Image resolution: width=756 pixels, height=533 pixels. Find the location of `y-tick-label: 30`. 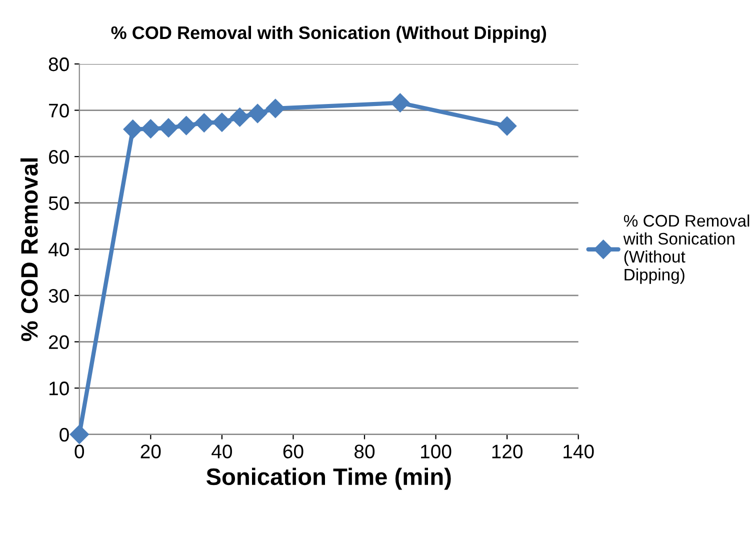

y-tick-label: 30 is located at coordinates (58, 295).